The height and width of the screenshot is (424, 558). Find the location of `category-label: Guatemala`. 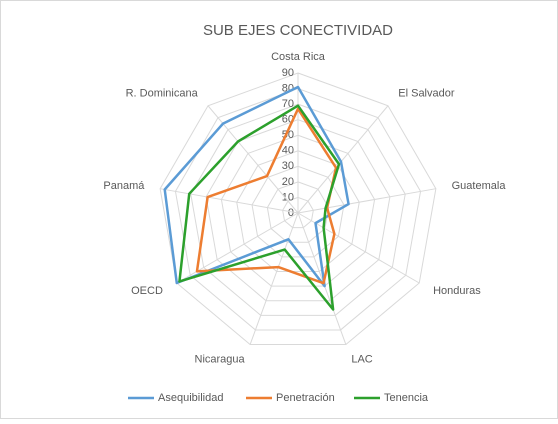

category-label: Guatemala is located at coordinates (479, 186).